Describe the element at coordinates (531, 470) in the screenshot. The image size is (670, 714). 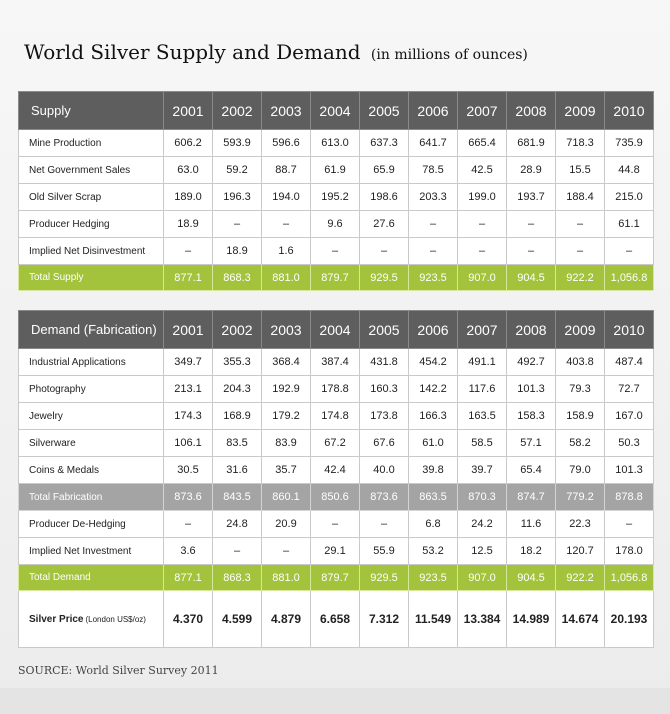
I see `value-cell: 65.4` at that location.